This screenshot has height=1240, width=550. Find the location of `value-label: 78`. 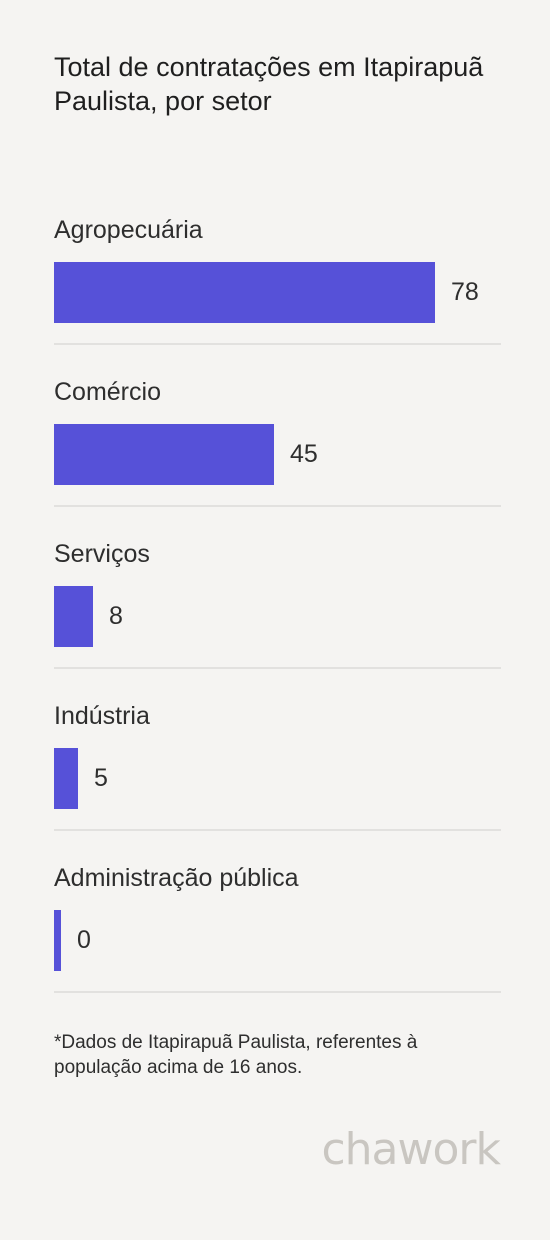

value-label: 78 is located at coordinates (465, 292).